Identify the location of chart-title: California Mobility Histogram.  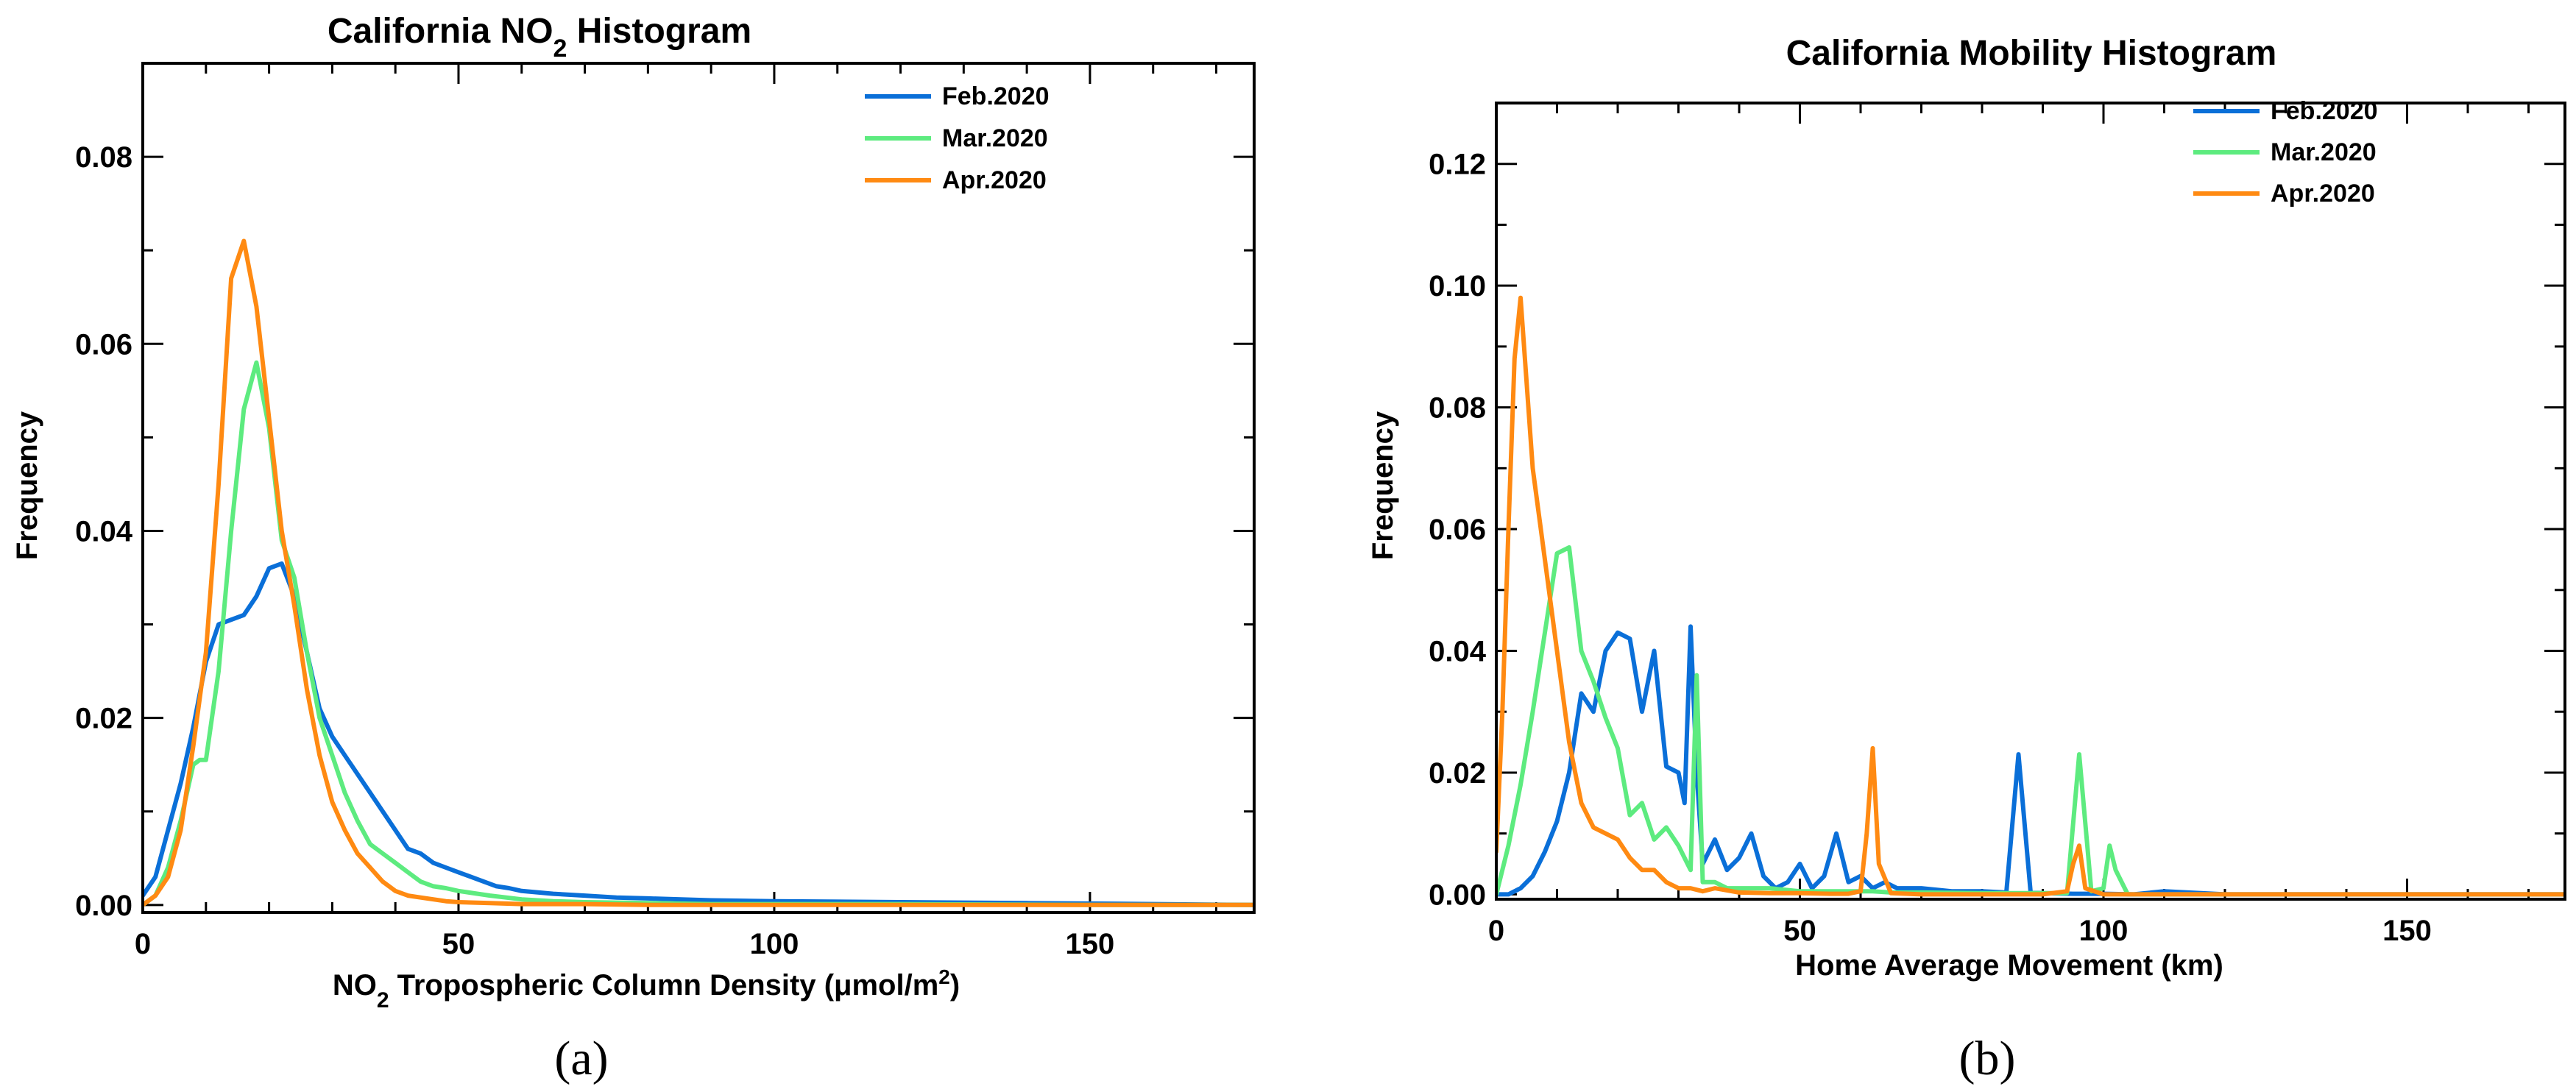
(2031, 53).